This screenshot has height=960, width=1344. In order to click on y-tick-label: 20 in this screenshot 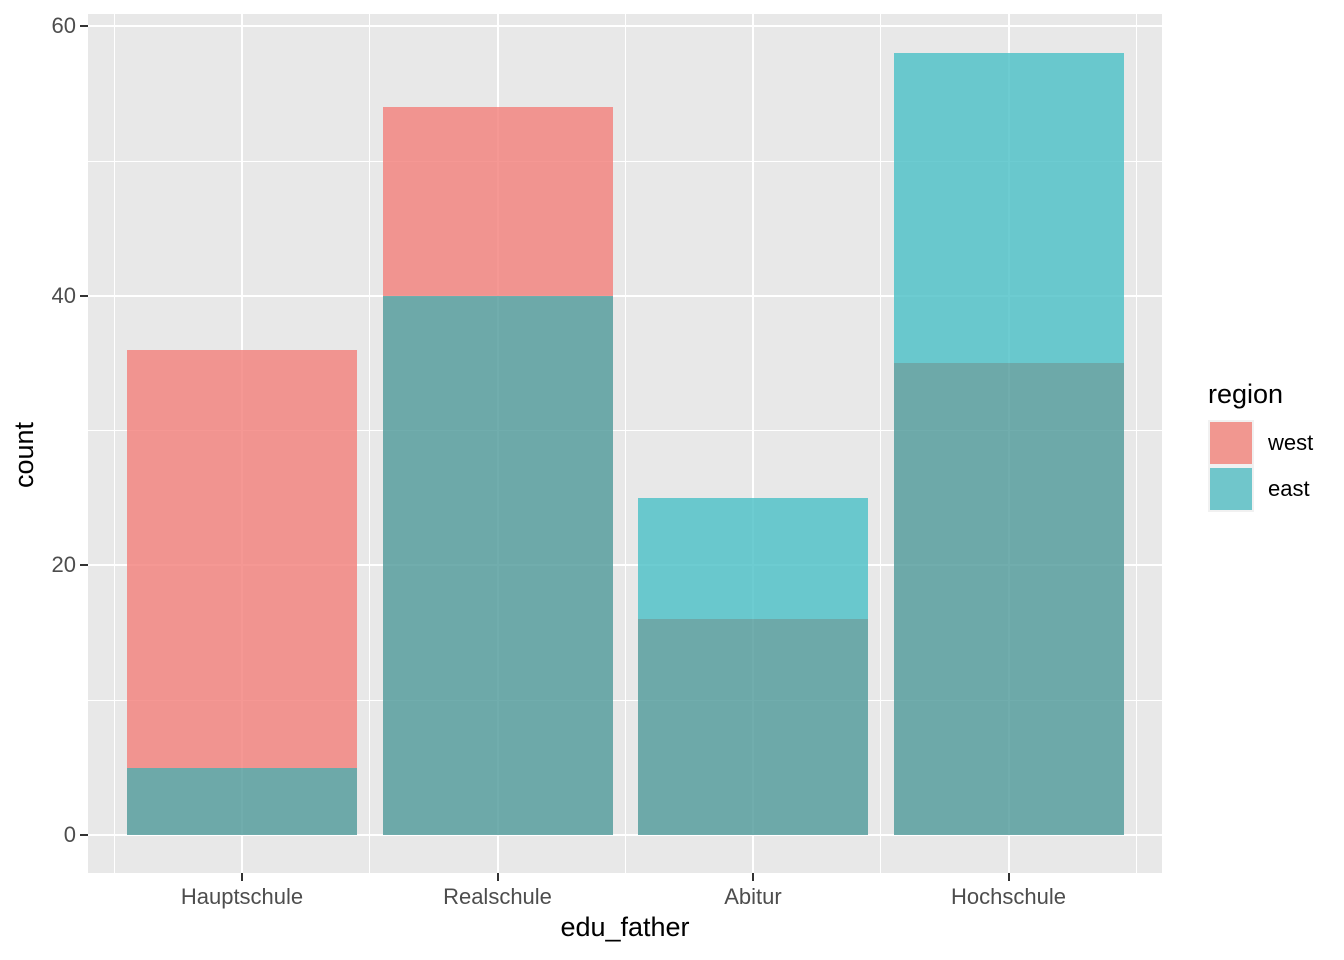, I will do `click(63, 565)`.